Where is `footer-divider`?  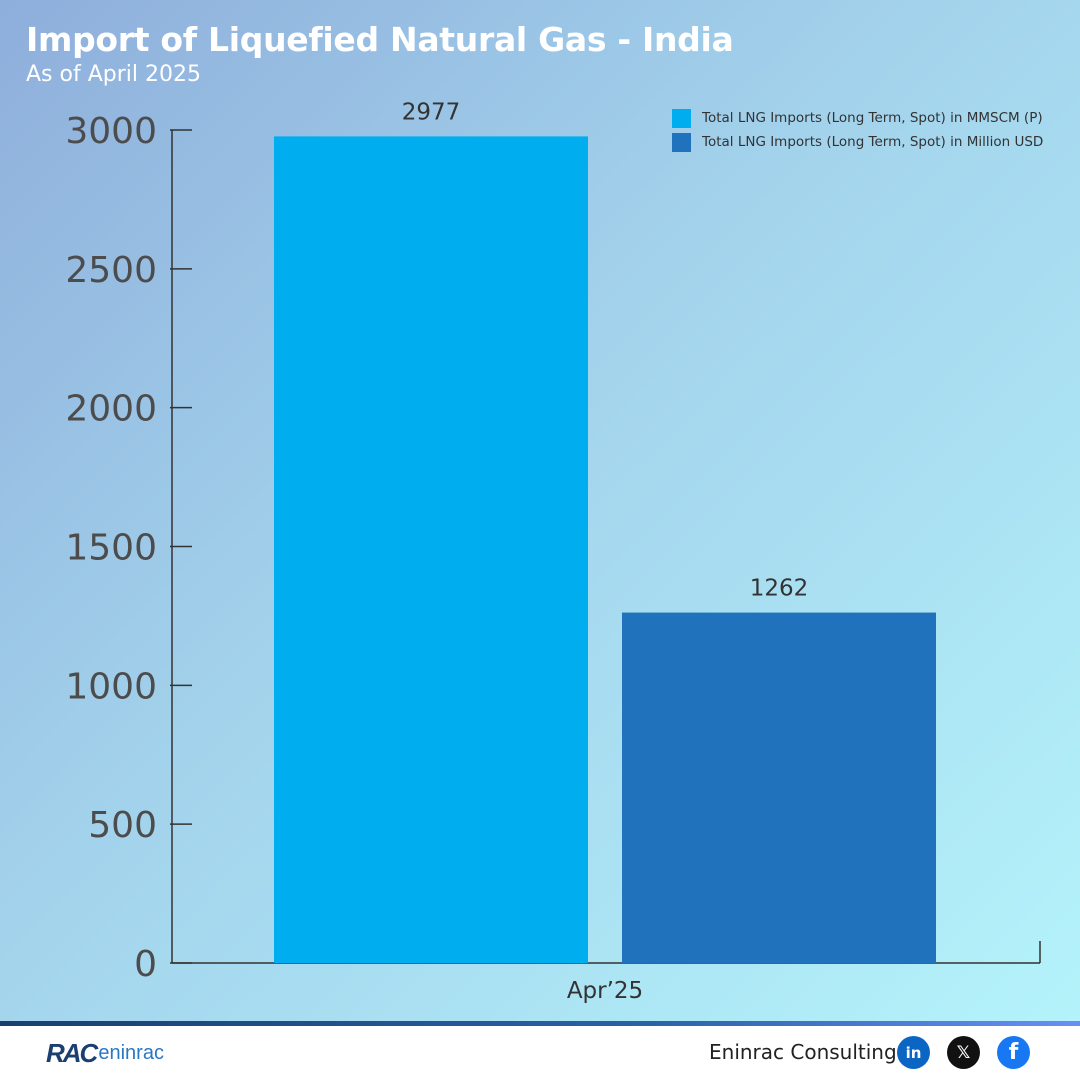
footer-divider is located at coordinates (540, 1023).